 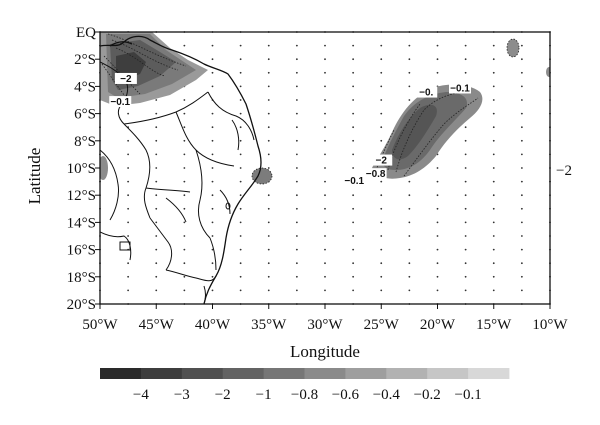 What do you see at coordinates (382, 325) in the screenshot?
I see `x-tick-label: 25°W` at bounding box center [382, 325].